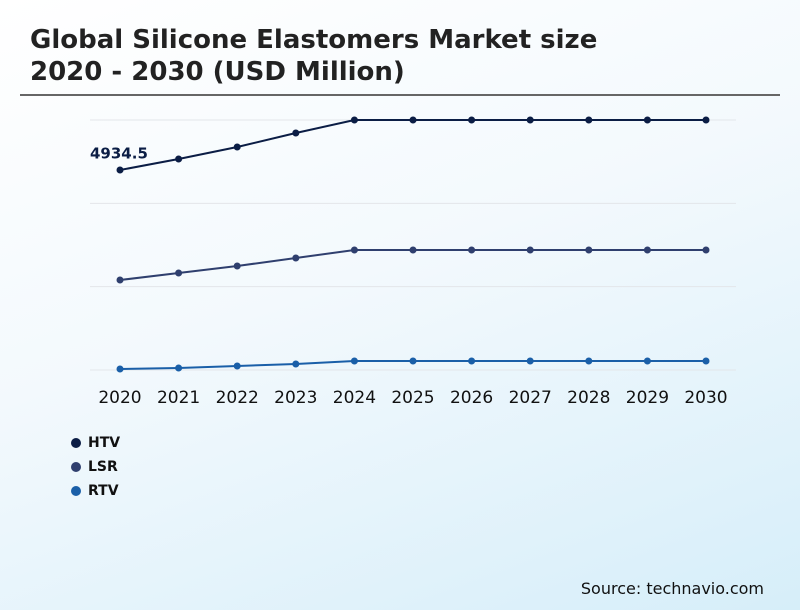  What do you see at coordinates (672, 588) in the screenshot?
I see `source: Source: technavio.com` at bounding box center [672, 588].